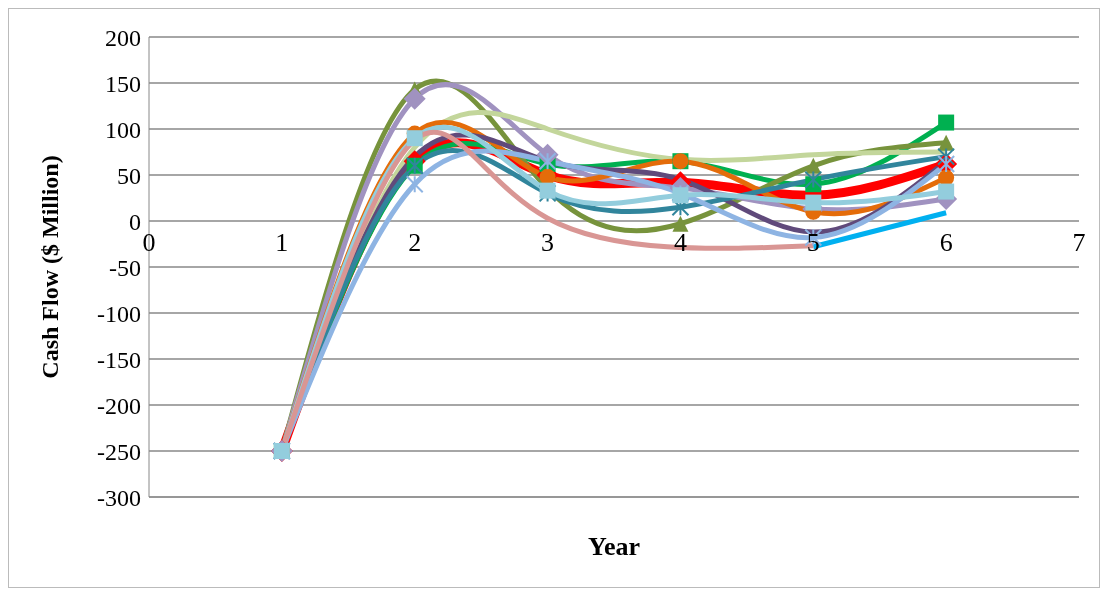  What do you see at coordinates (119, 451) in the screenshot?
I see `y-tick-label: -250` at bounding box center [119, 451].